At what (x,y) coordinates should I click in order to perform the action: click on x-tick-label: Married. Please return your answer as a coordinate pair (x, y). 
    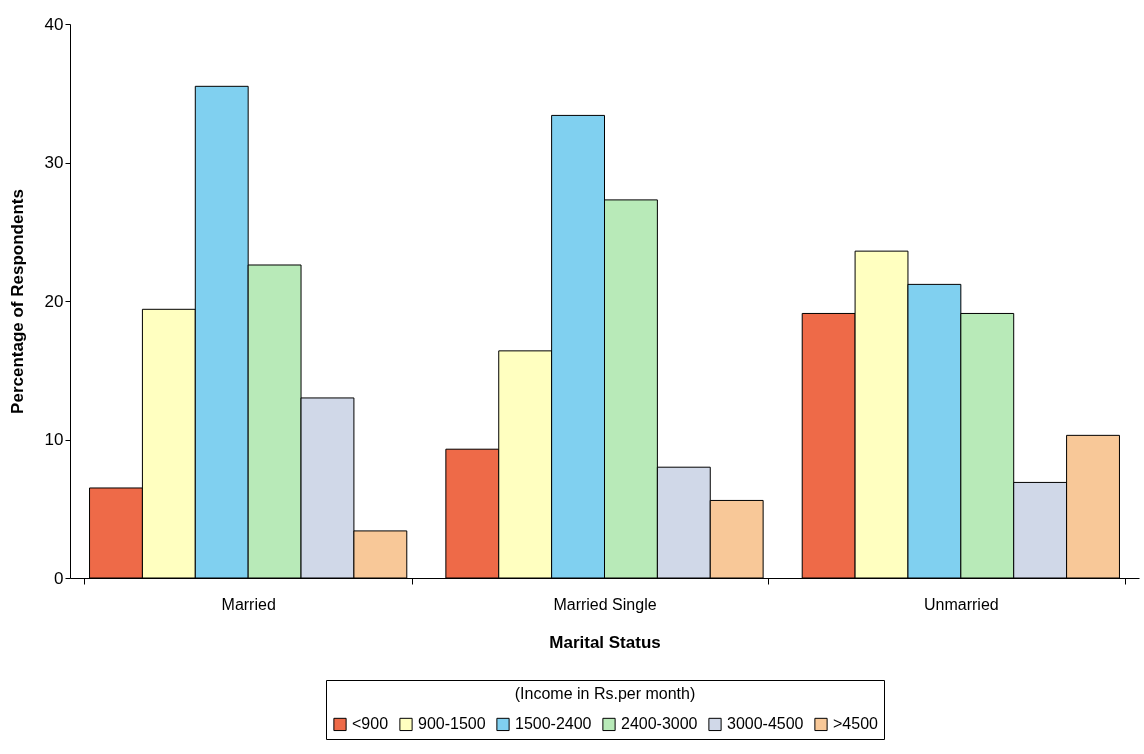
    Looking at the image, I should click on (248, 604).